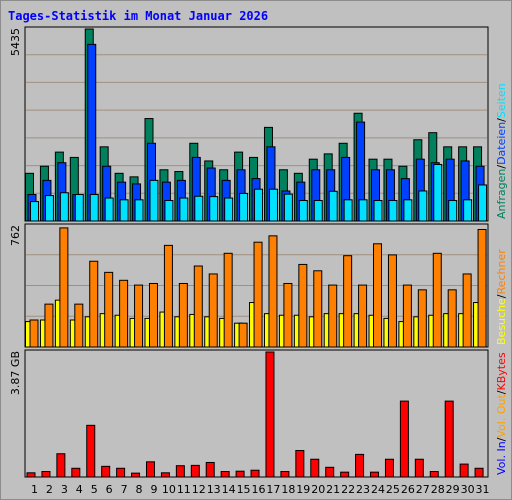 The height and width of the screenshot is (500, 512). What do you see at coordinates (199, 489) in the screenshot?
I see `day-label: 12` at bounding box center [199, 489].